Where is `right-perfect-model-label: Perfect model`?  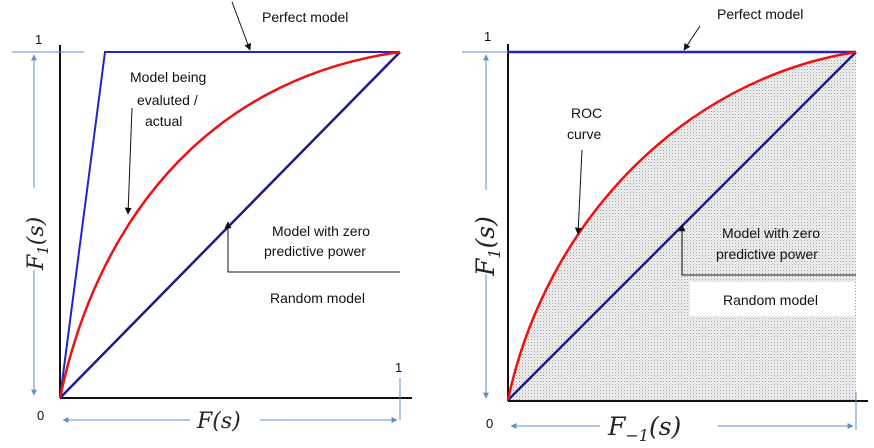 right-perfect-model-label: Perfect model is located at coordinates (760, 14).